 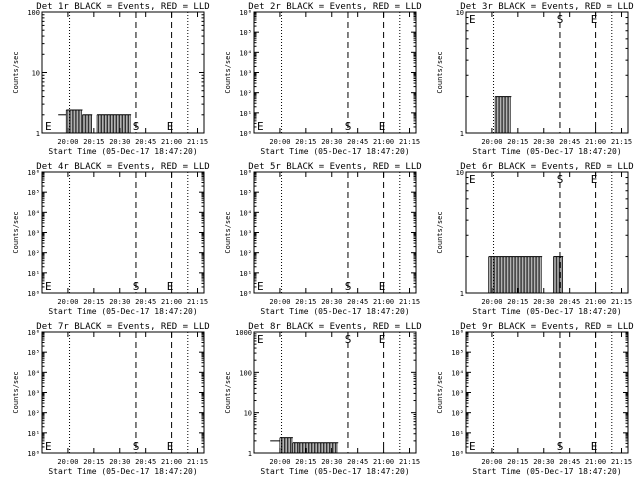 I want to click on y-tick-label: 100, so click(x=33, y=13).